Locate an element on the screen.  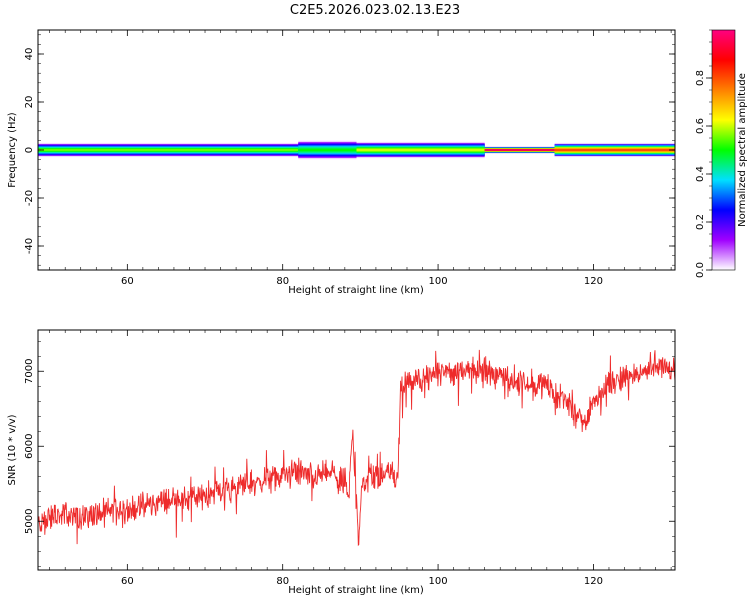
spectrogram-ytick-label: -40 is located at coordinates (29, 246).